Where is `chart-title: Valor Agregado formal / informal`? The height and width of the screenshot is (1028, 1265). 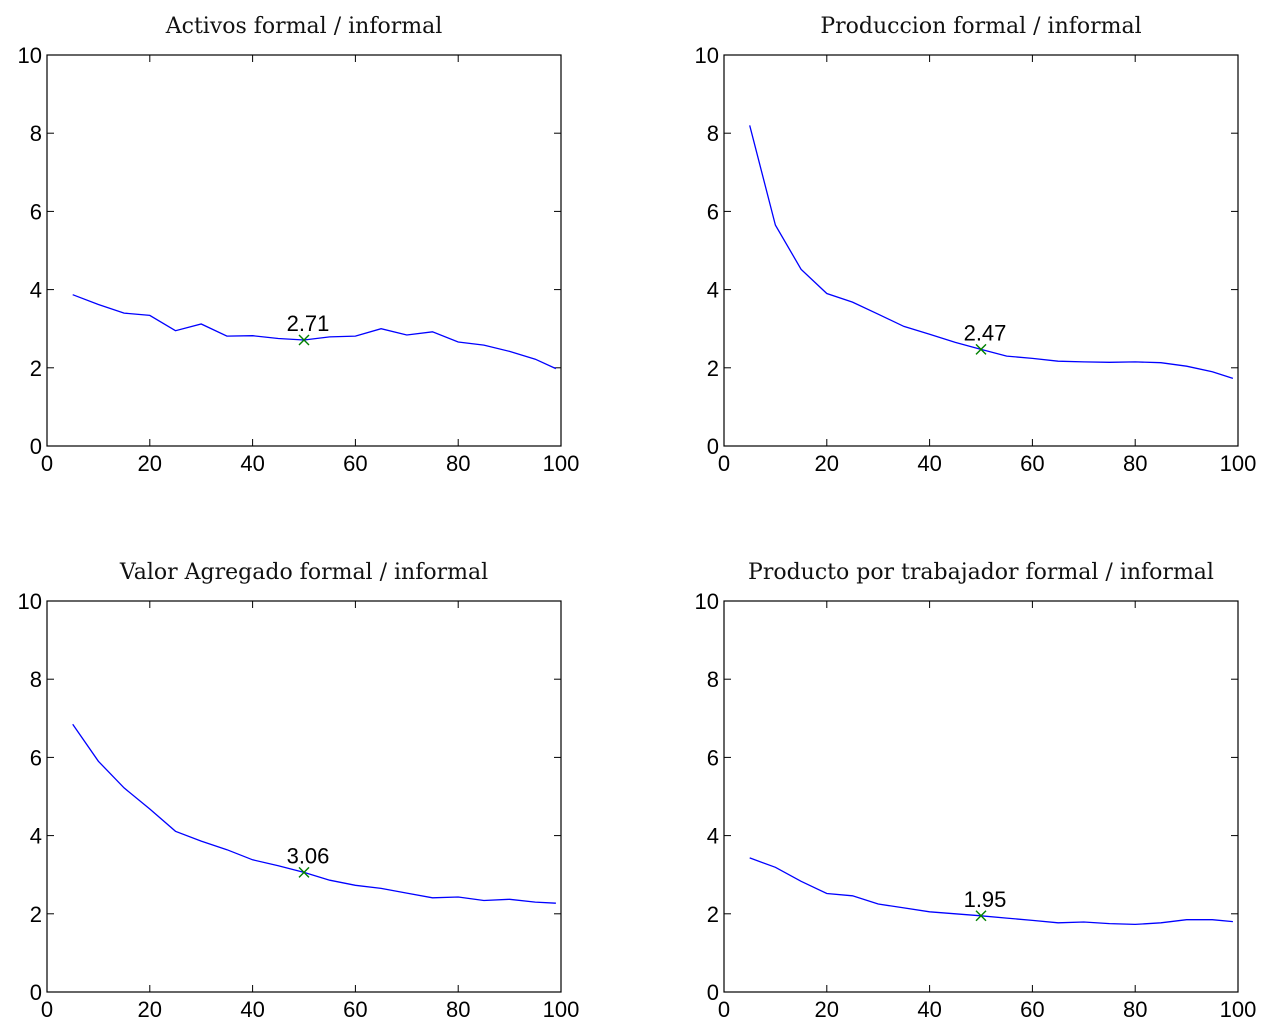
chart-title: Valor Agregado formal / informal is located at coordinates (303, 572).